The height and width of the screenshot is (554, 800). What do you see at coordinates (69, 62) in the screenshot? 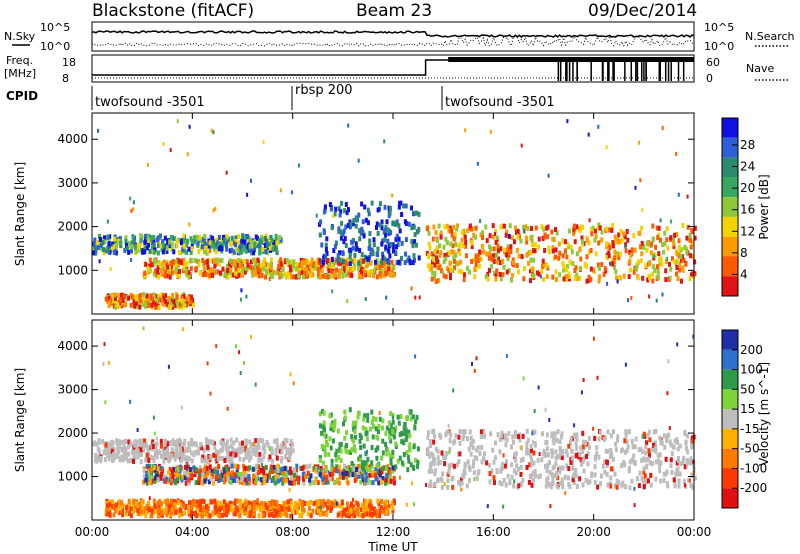
I see `freq-left-tick-top: 18` at bounding box center [69, 62].